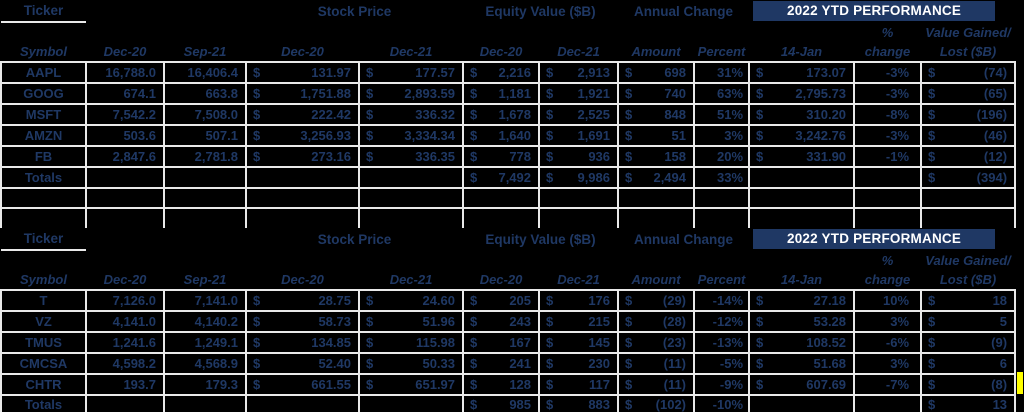 Image resolution: width=1024 pixels, height=412 pixels. What do you see at coordinates (412, 385) in the screenshot?
I see `cell-price-dec21: $651.97` at bounding box center [412, 385].